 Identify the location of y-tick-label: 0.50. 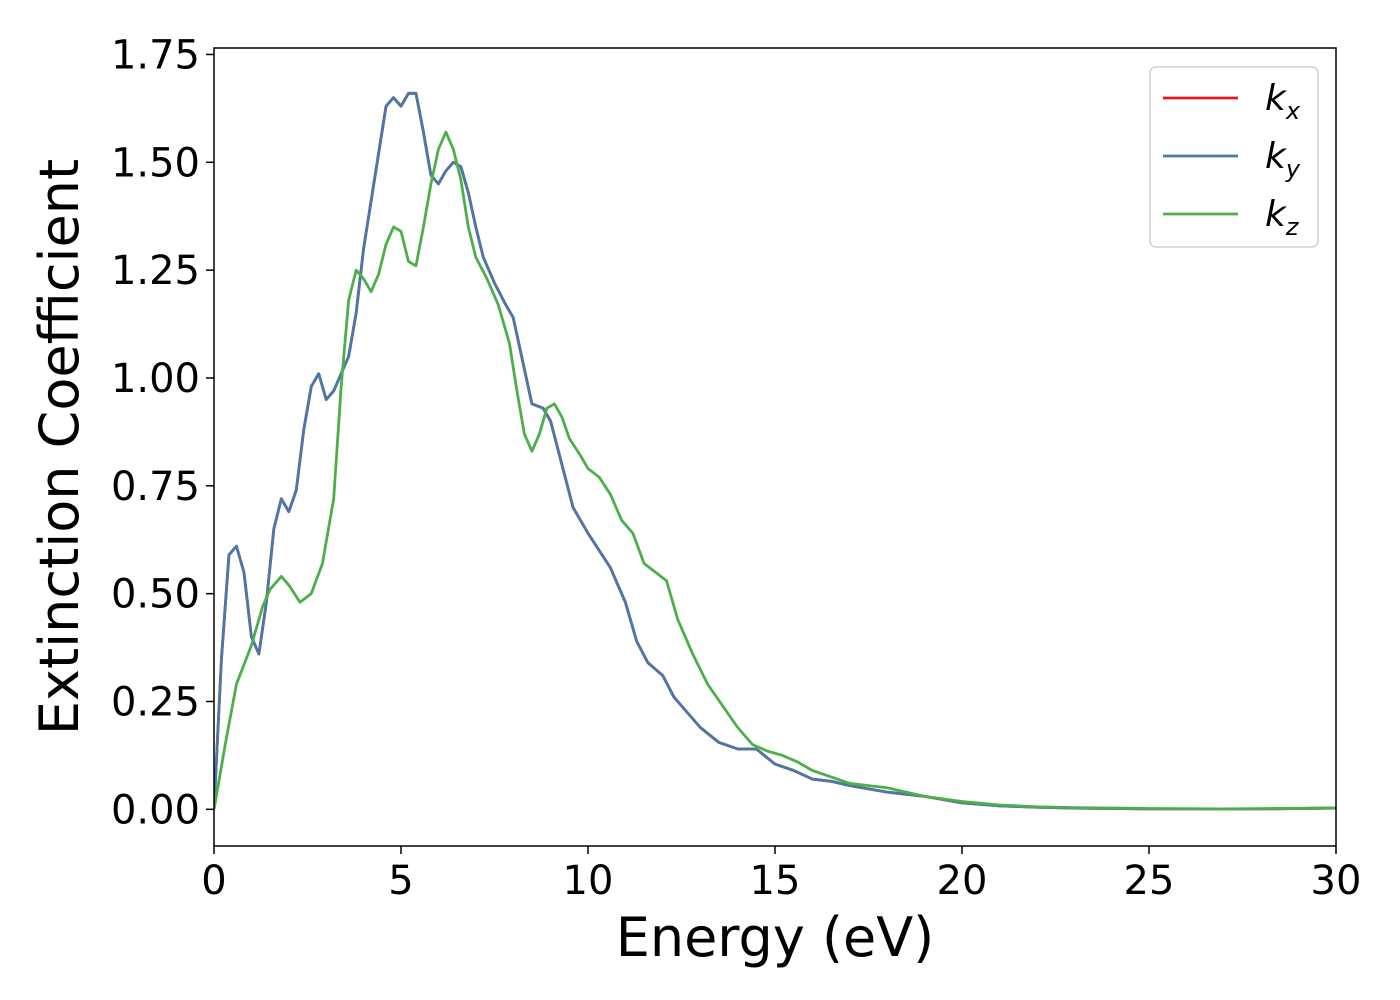
(155, 595).